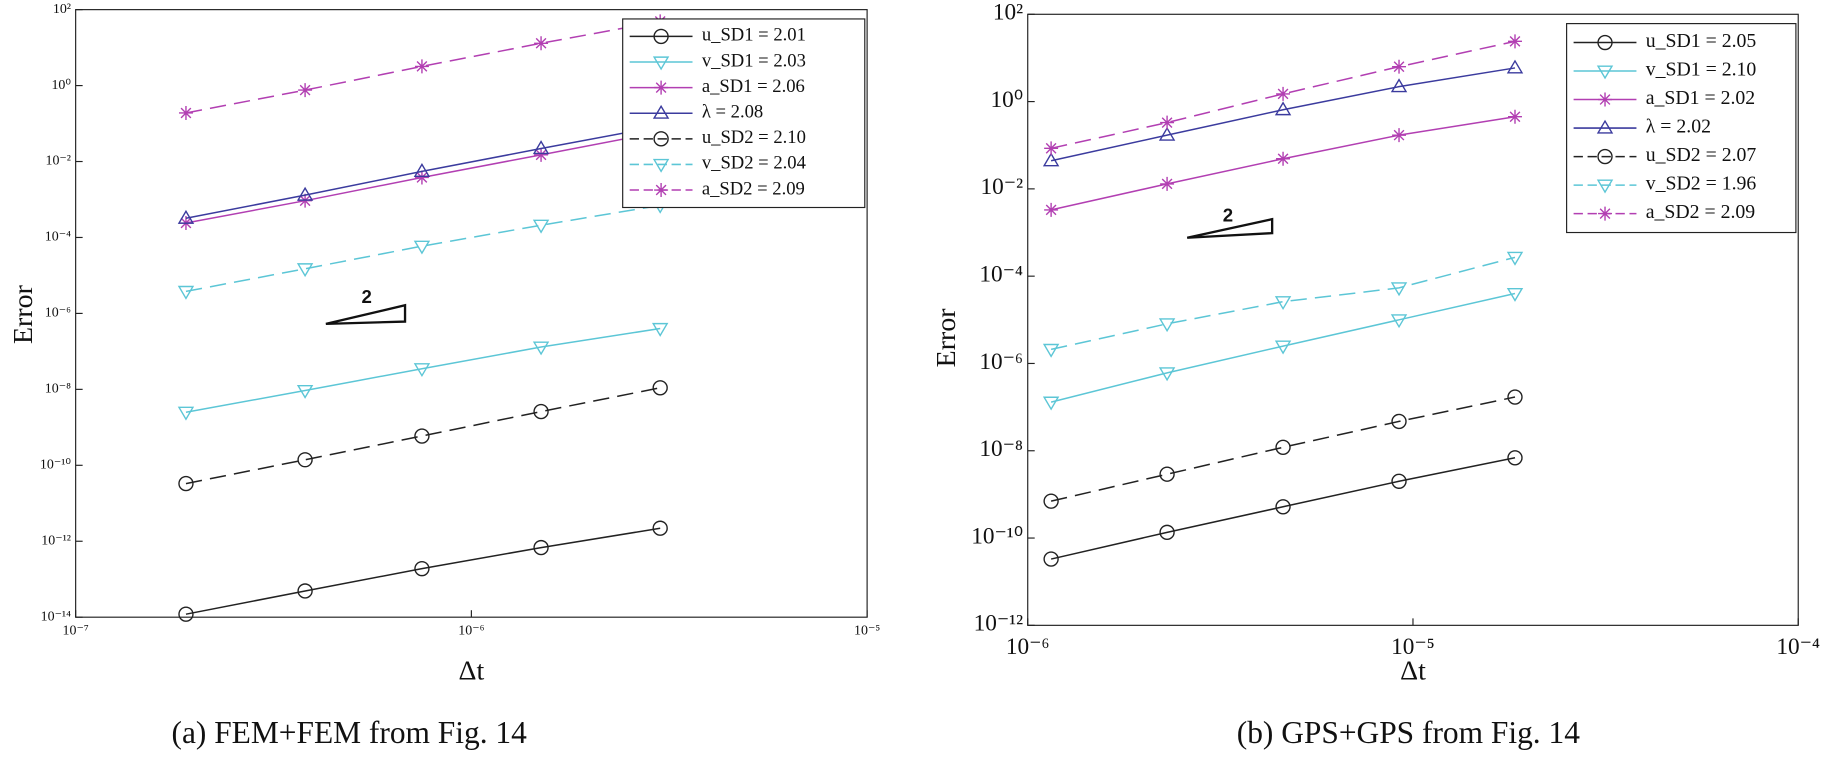 The width and height of the screenshot is (1825, 763). I want to click on legend-label: a_SD1 = 2.06, so click(753, 86).